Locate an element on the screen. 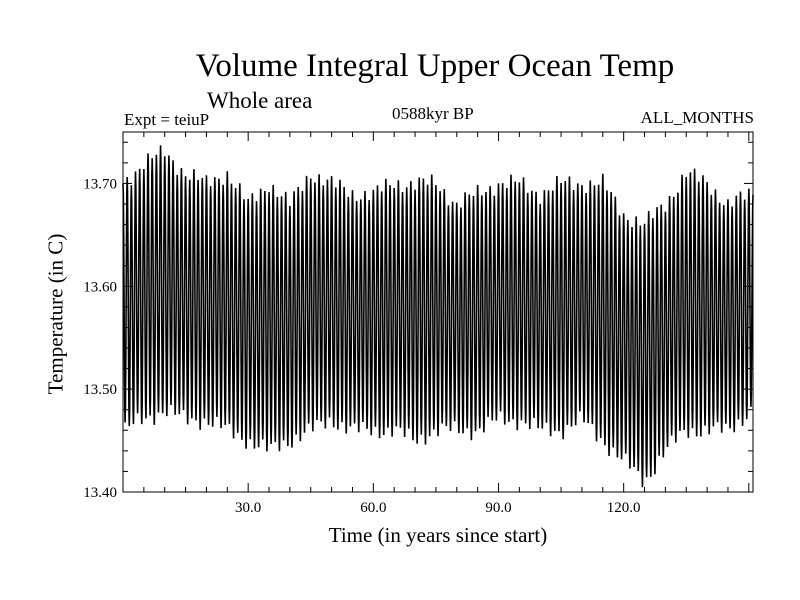  y-tick-label: 13.60 is located at coordinates (100, 287).